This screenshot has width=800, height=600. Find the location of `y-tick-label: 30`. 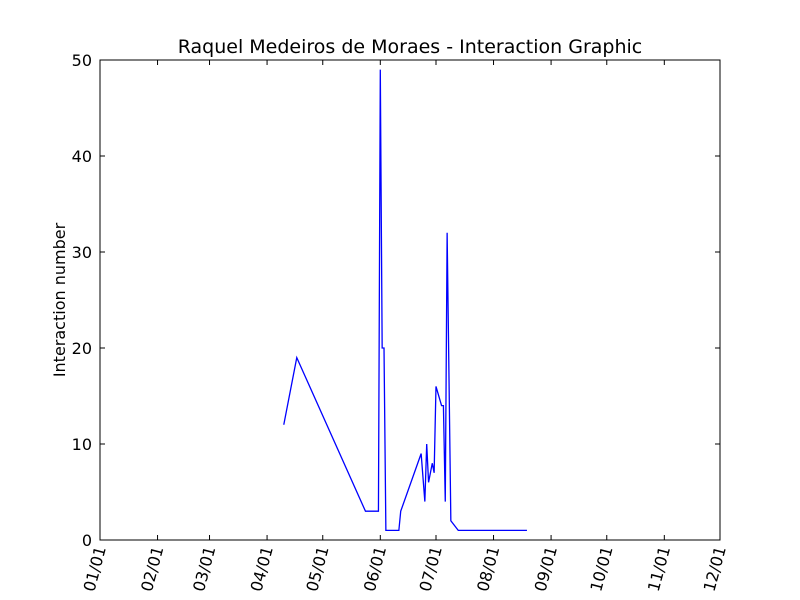

y-tick-label: 30 is located at coordinates (82, 252).